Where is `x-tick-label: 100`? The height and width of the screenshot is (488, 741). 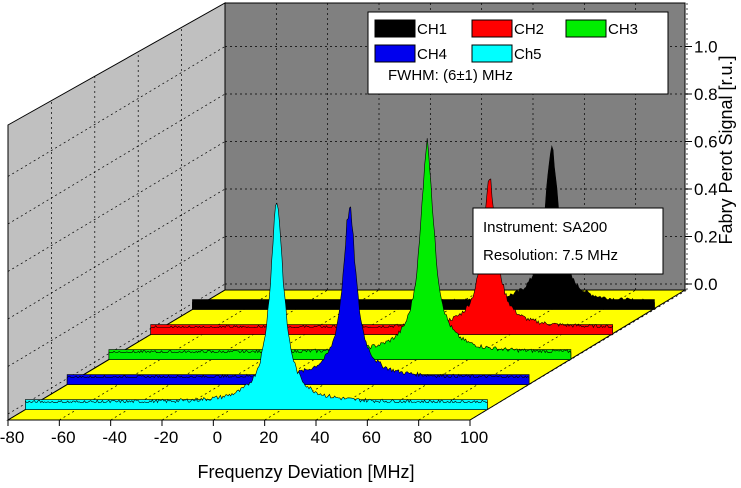 x-tick-label: 100 is located at coordinates (474, 437).